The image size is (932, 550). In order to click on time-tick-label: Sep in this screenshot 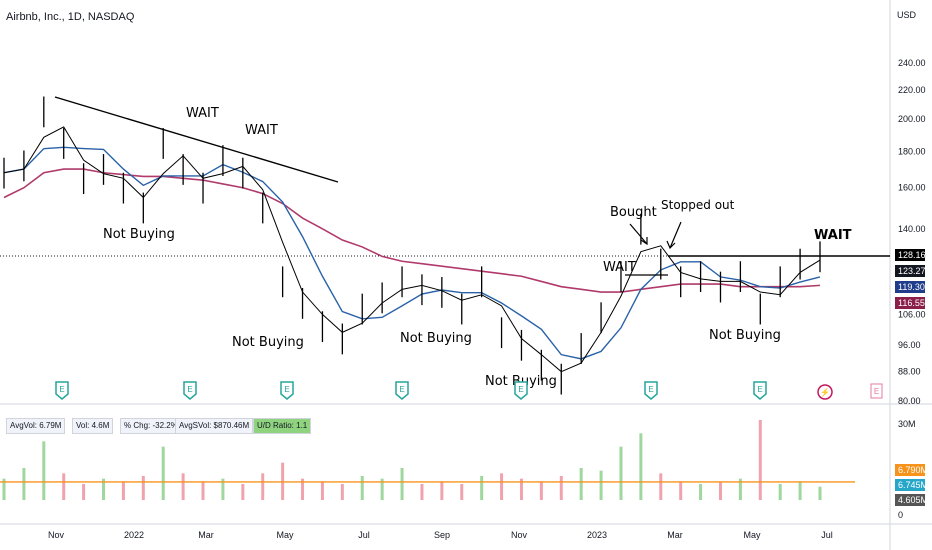, I will do `click(442, 535)`.